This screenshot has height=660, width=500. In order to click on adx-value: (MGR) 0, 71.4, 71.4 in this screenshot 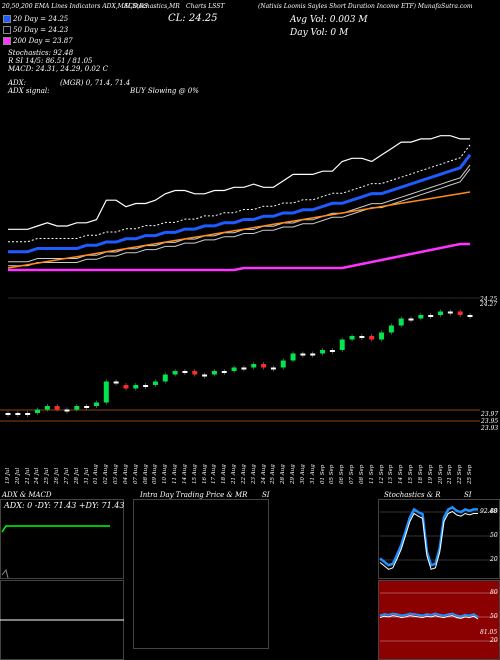, I will do `click(95, 83)`.